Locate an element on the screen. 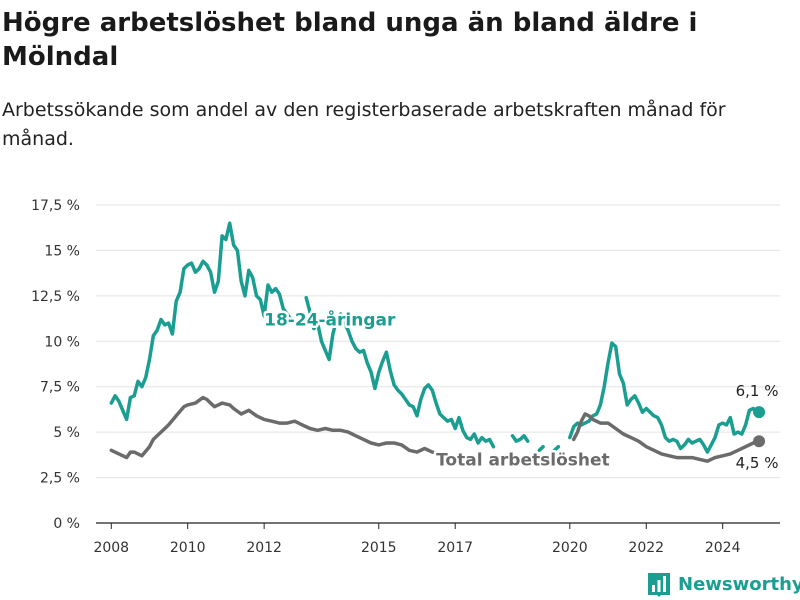  x-tick-label: 2008 is located at coordinates (111, 548).